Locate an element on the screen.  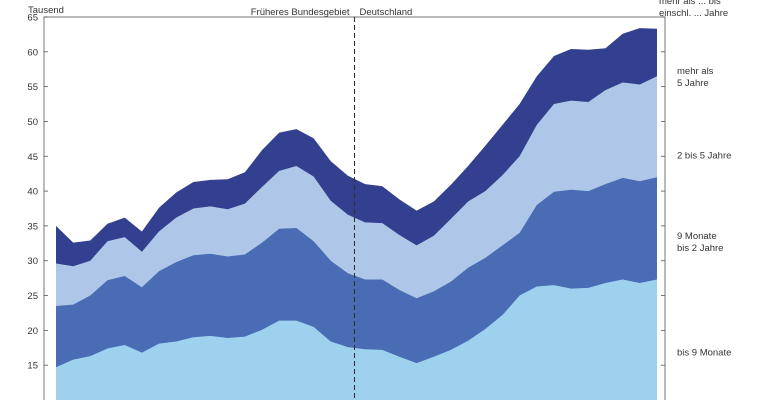
y-tick-label: 20 is located at coordinates (32, 331).